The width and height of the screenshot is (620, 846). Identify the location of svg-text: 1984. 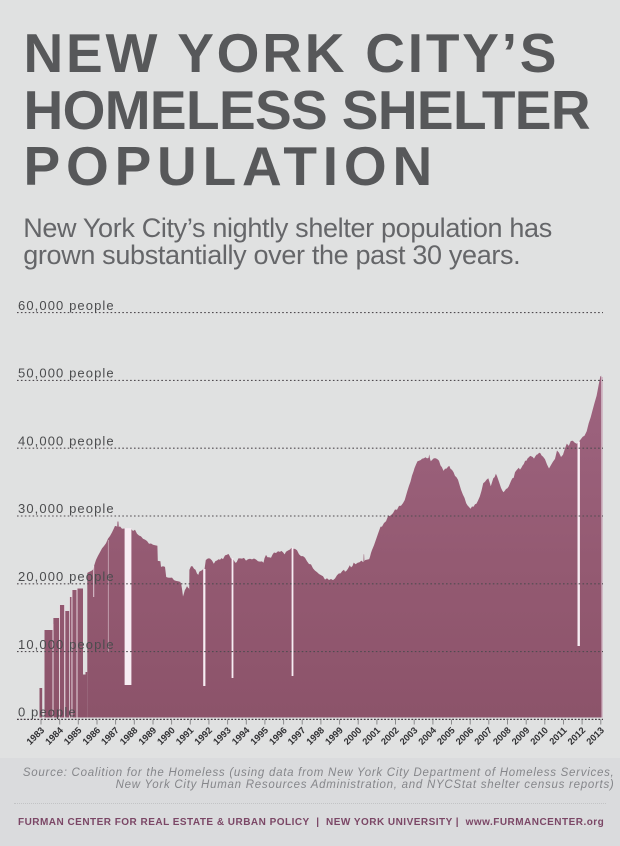
(54, 736).